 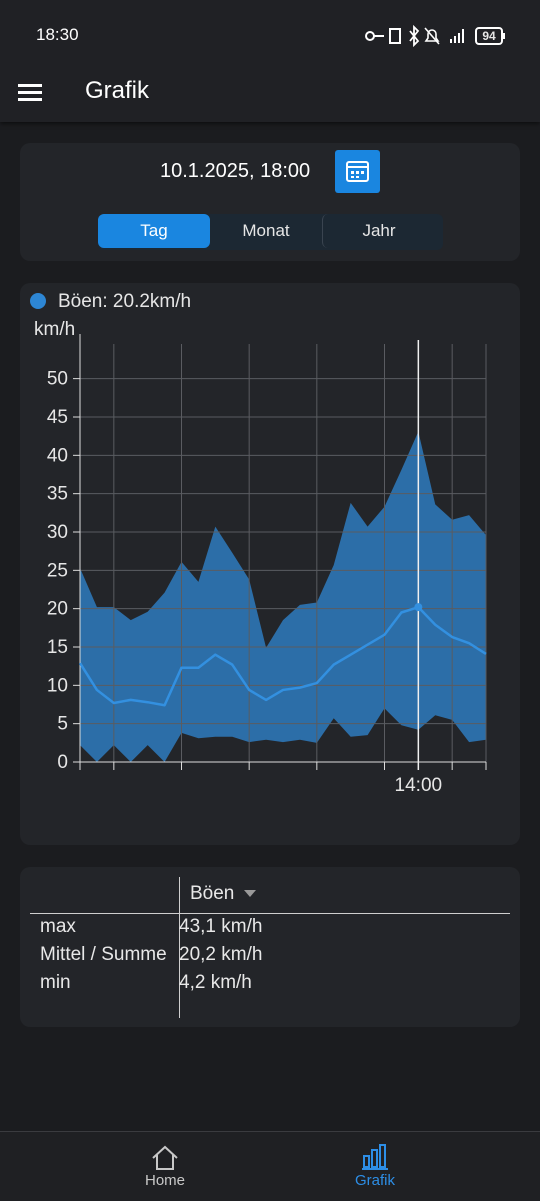 What do you see at coordinates (419, 785) in the screenshot?
I see `x-tick-label: 14:00` at bounding box center [419, 785].